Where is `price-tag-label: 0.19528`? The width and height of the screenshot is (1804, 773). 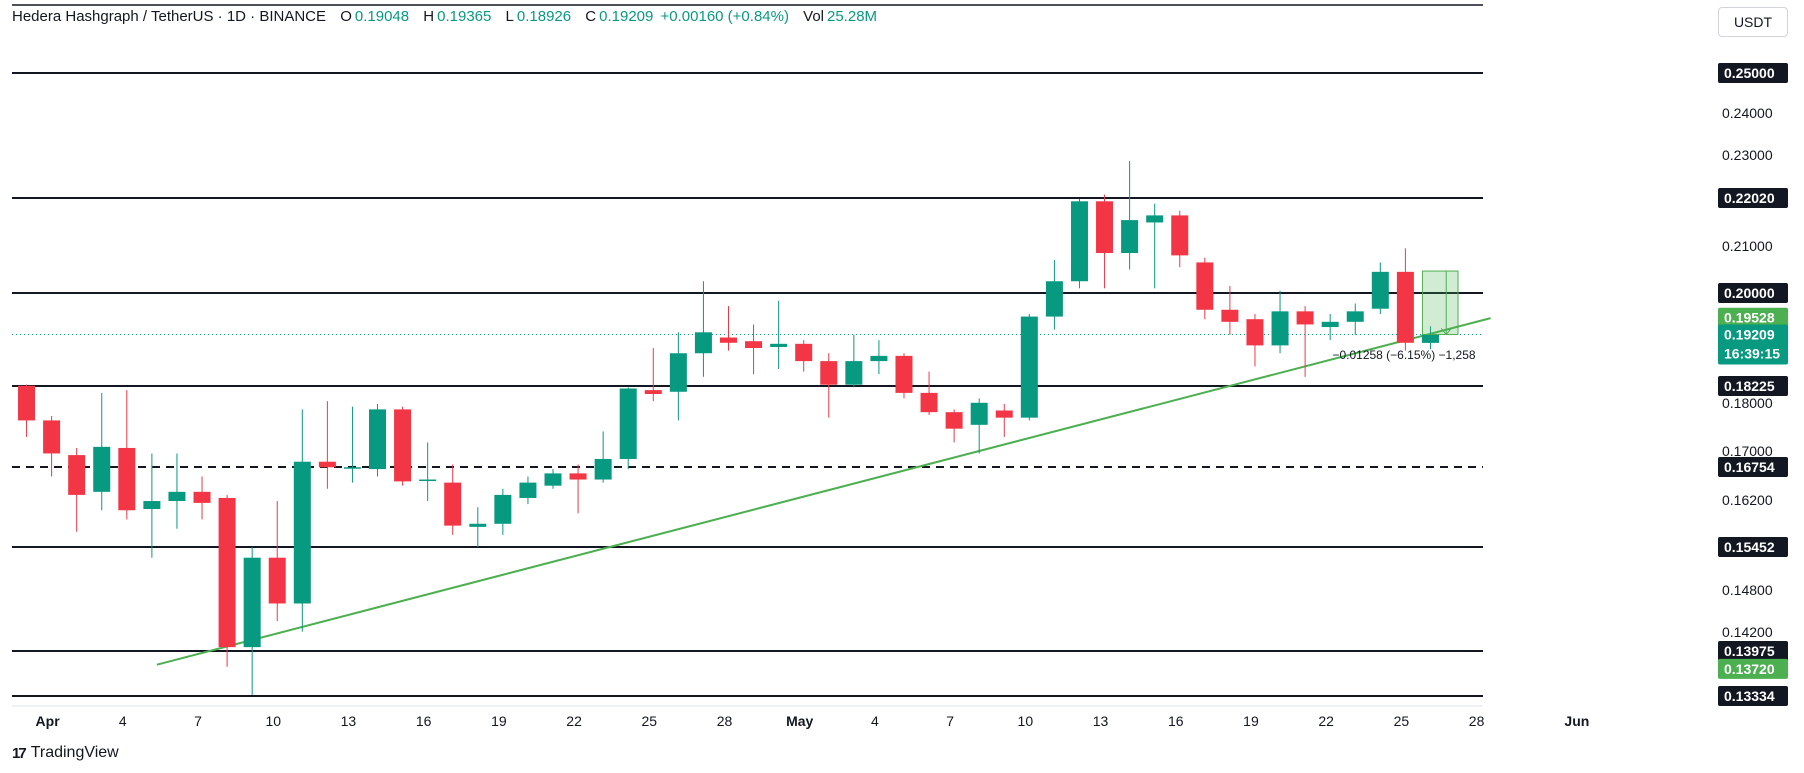 price-tag-label: 0.19528 is located at coordinates (1749, 318).